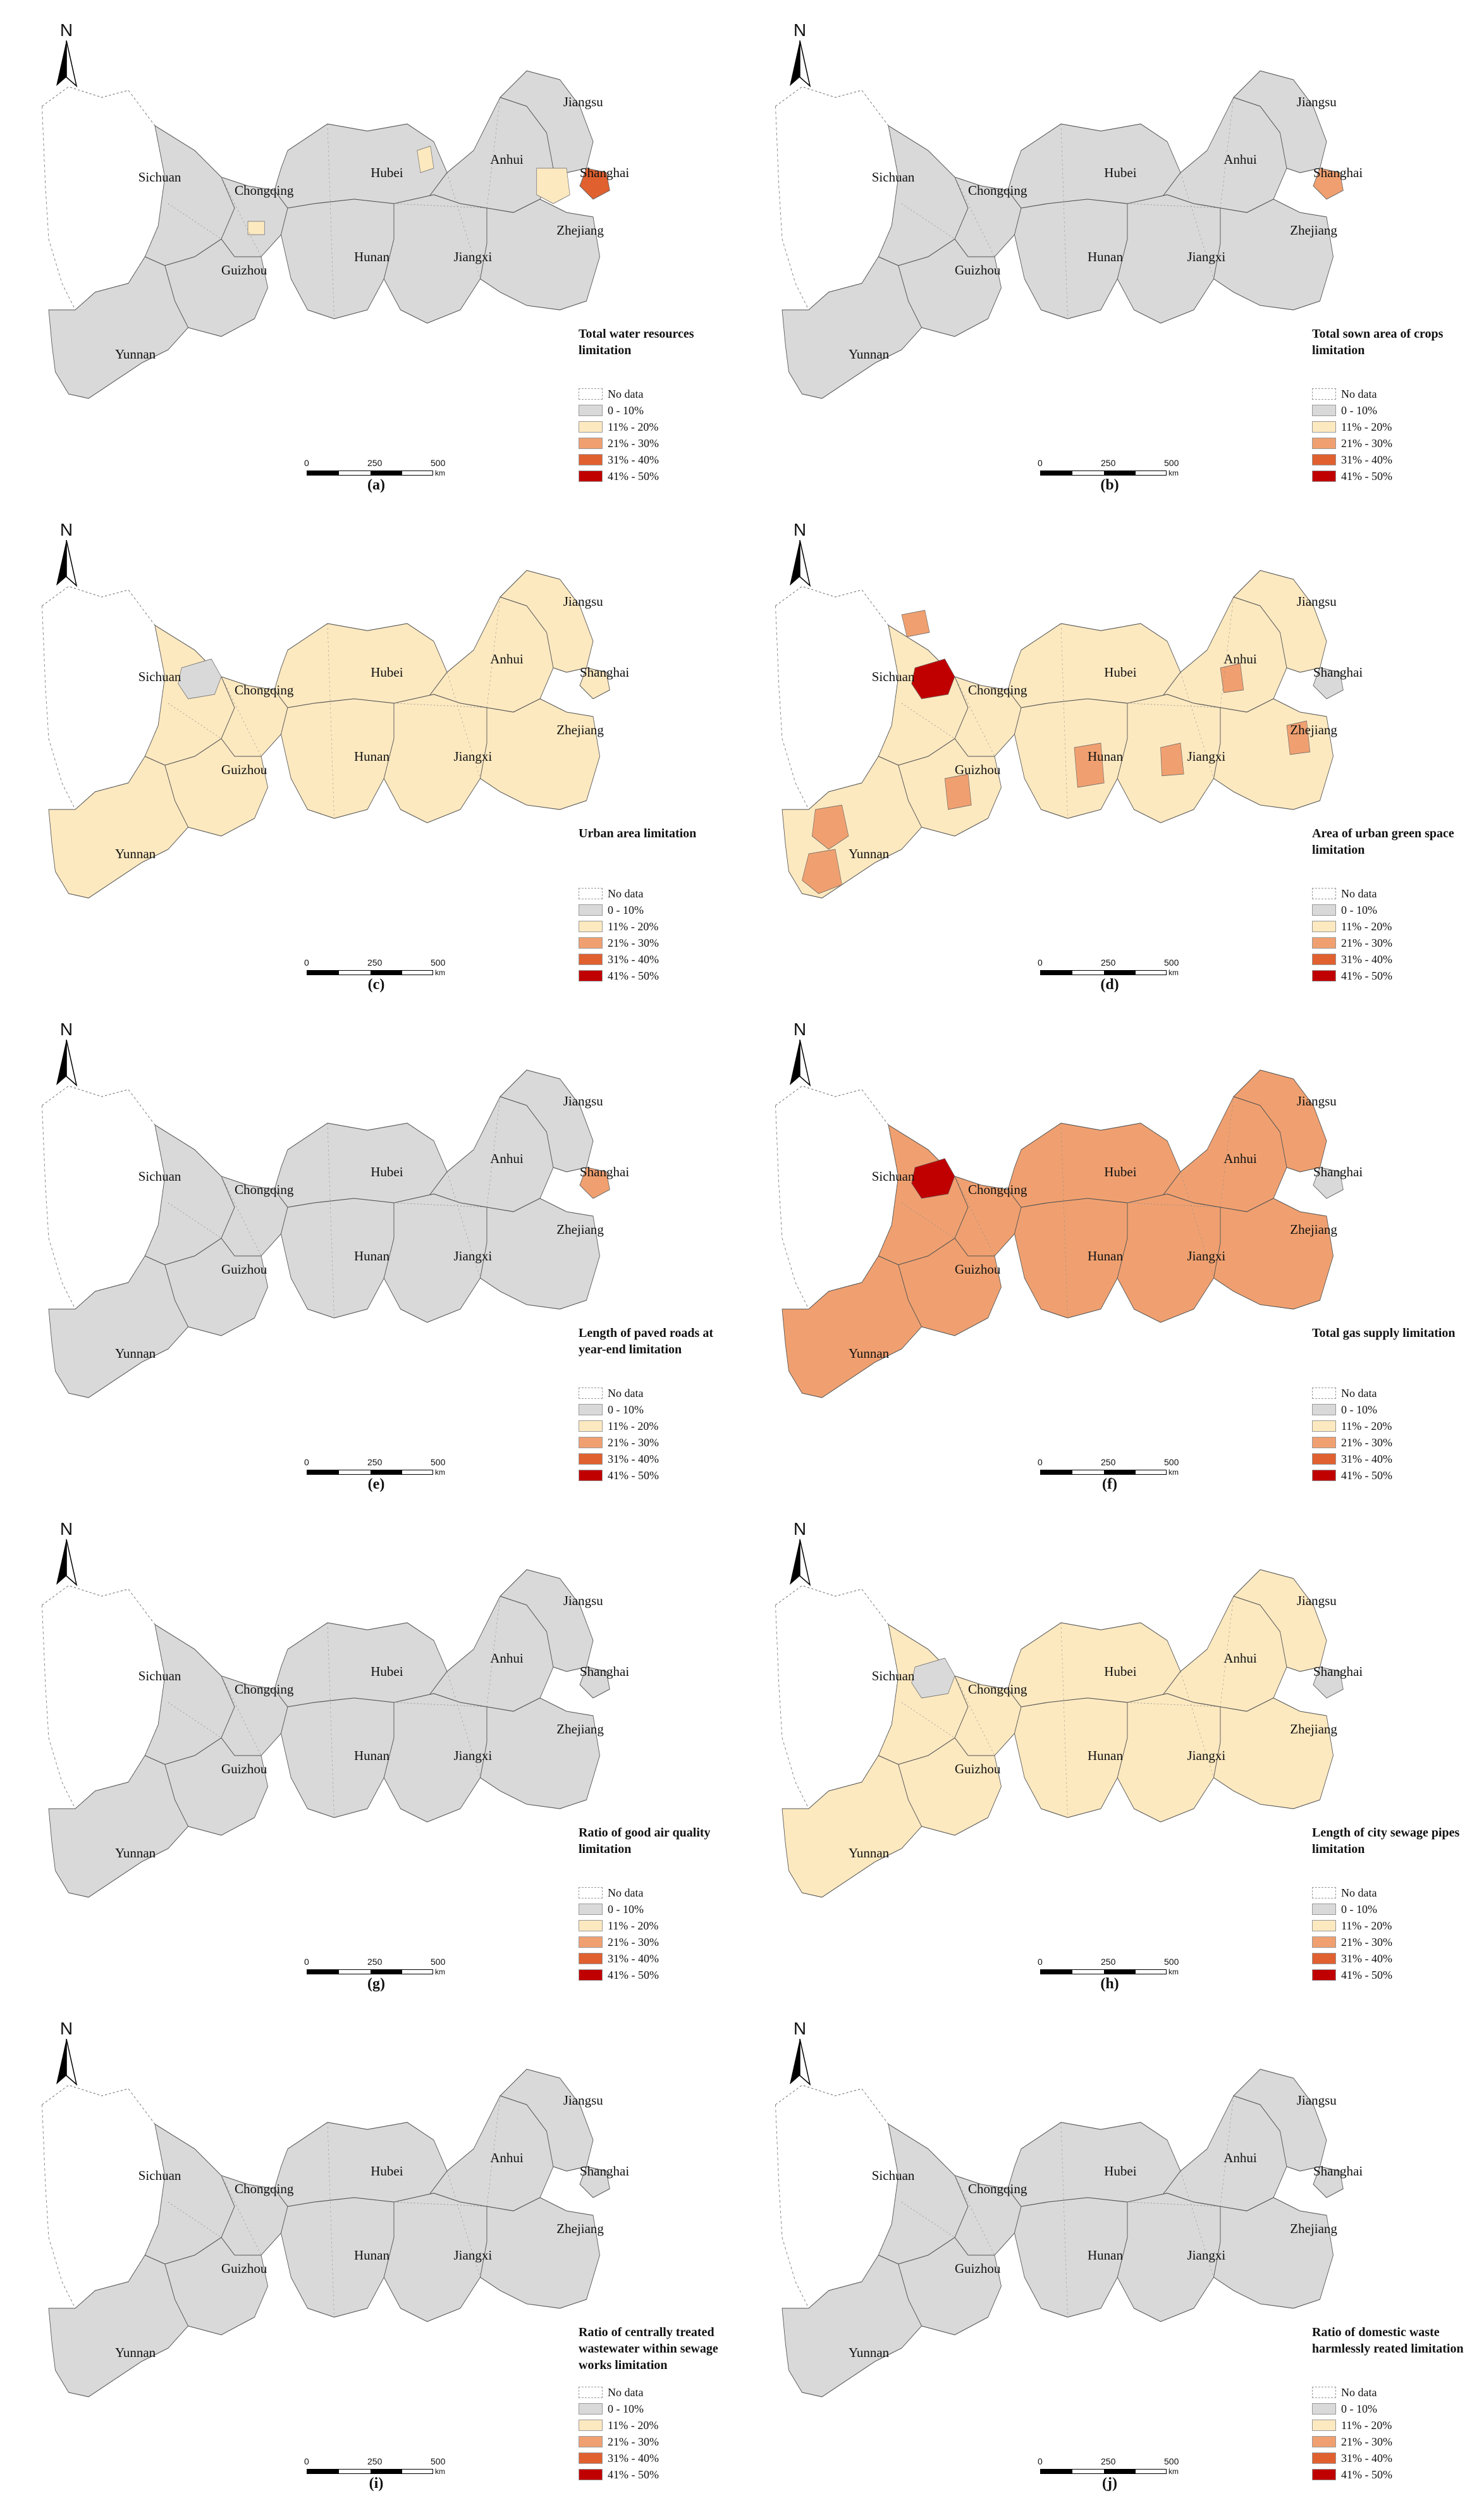  Describe the element at coordinates (1375, 1409) in the screenshot. I see `legend-item: 0 - 10%` at that location.